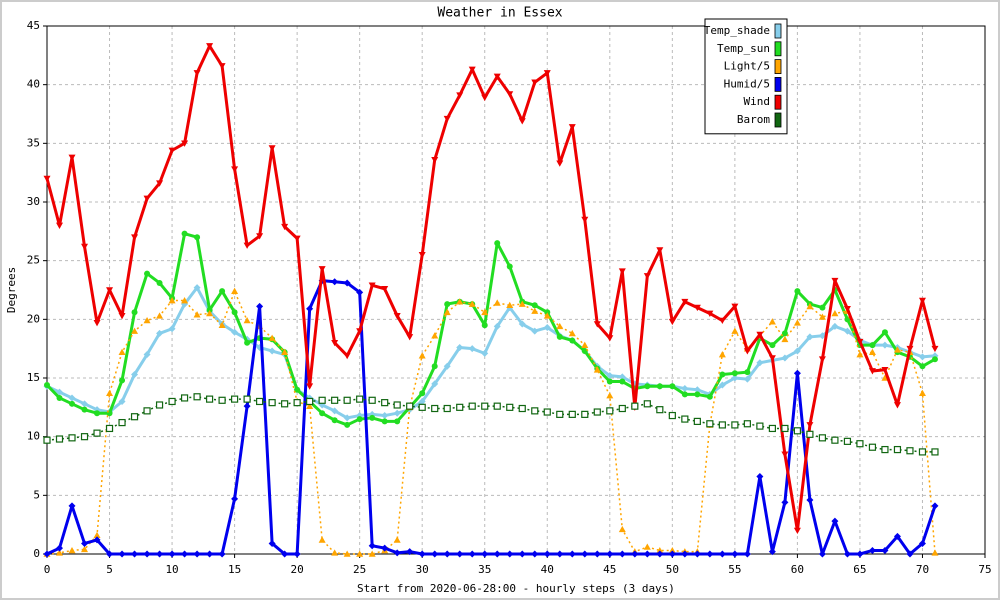 This screenshot has width=1000, height=600. Describe the element at coordinates (778, 102) in the screenshot. I see `legend-swatch` at that location.